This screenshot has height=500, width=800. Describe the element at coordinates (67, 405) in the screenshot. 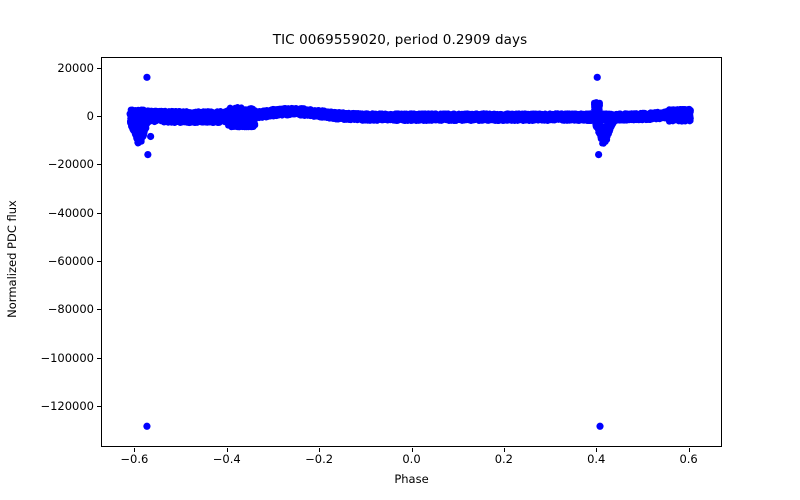

I see `y-tick-label: −120000` at that location.